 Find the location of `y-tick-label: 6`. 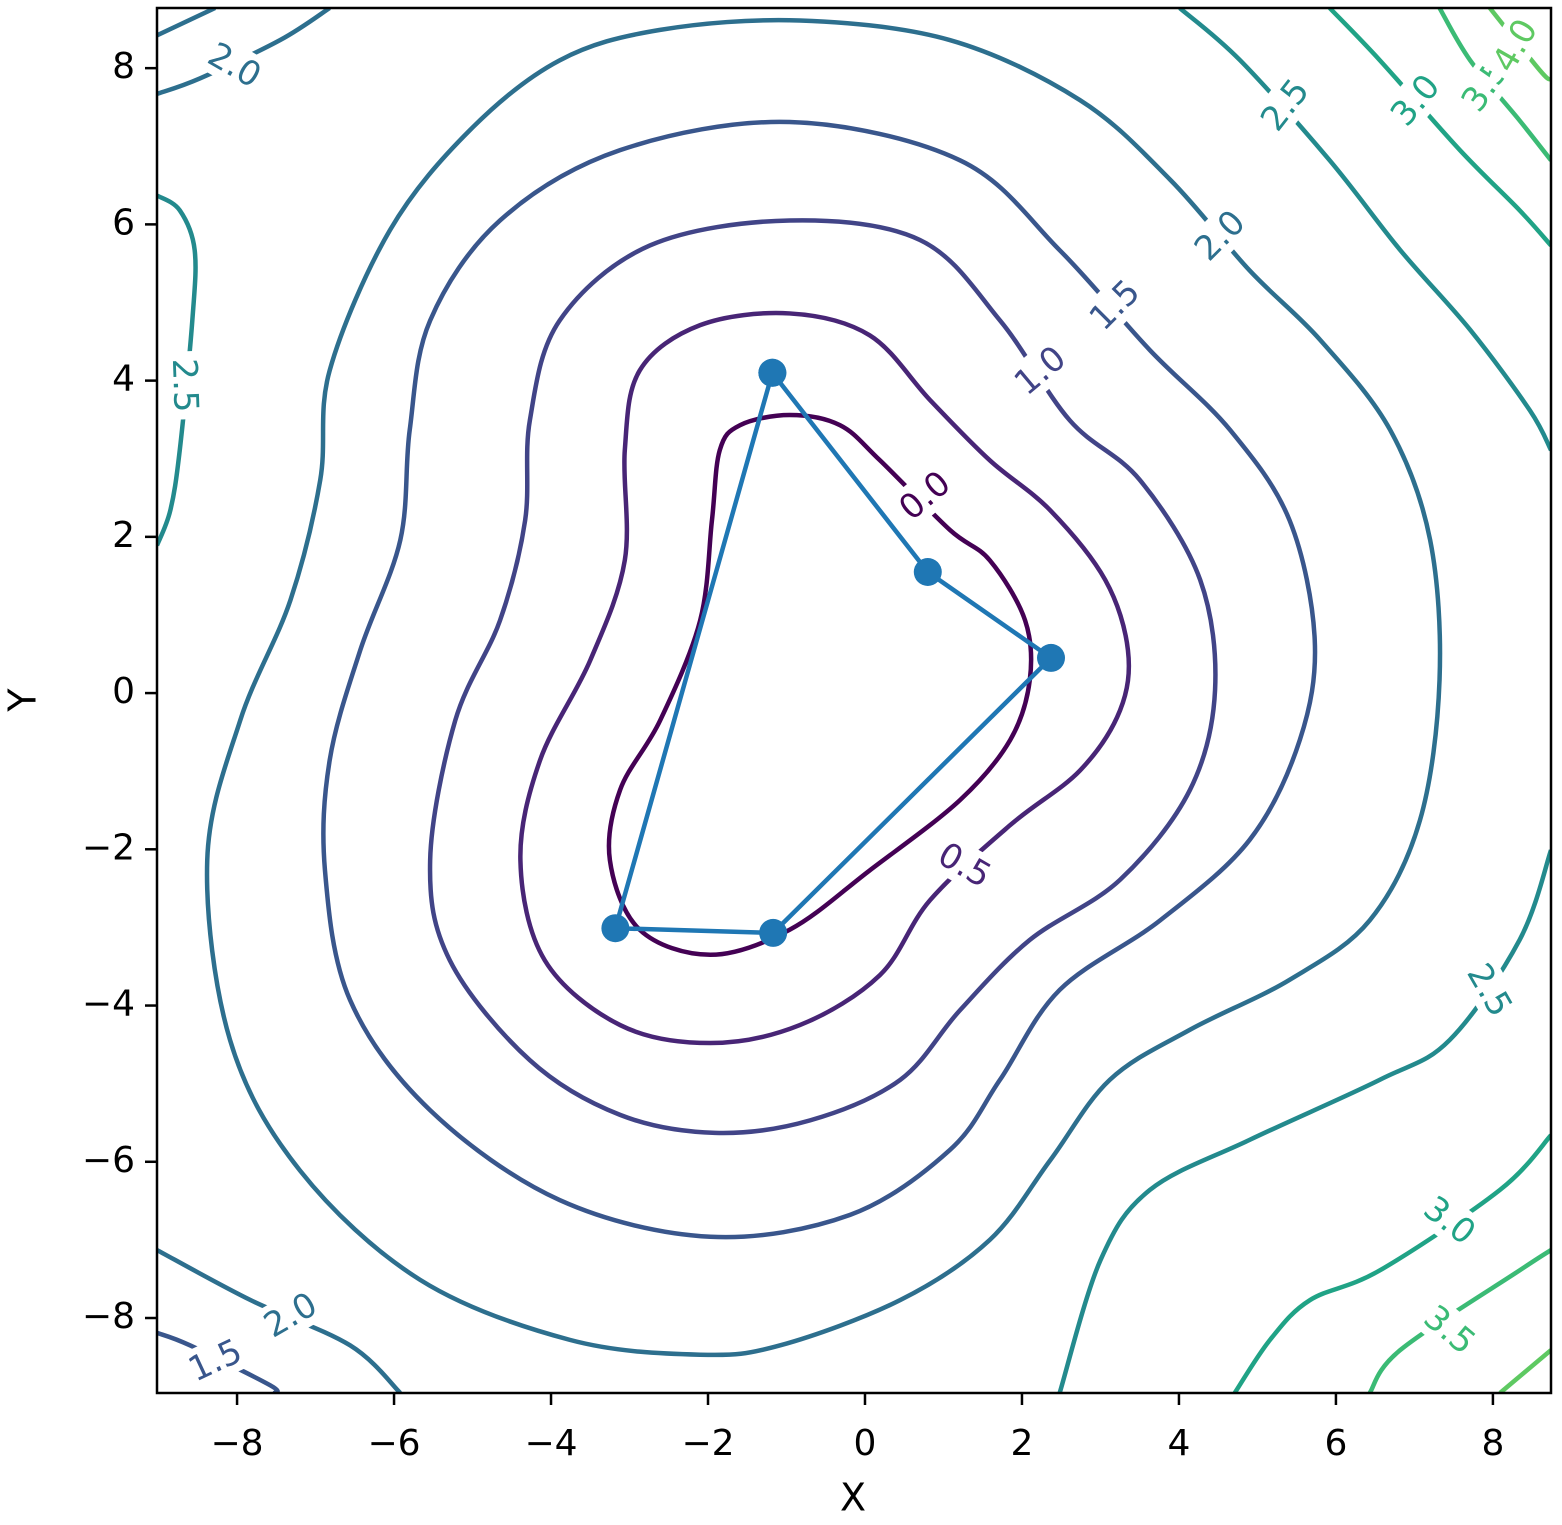

y-tick-label: 6 is located at coordinates (123, 222).